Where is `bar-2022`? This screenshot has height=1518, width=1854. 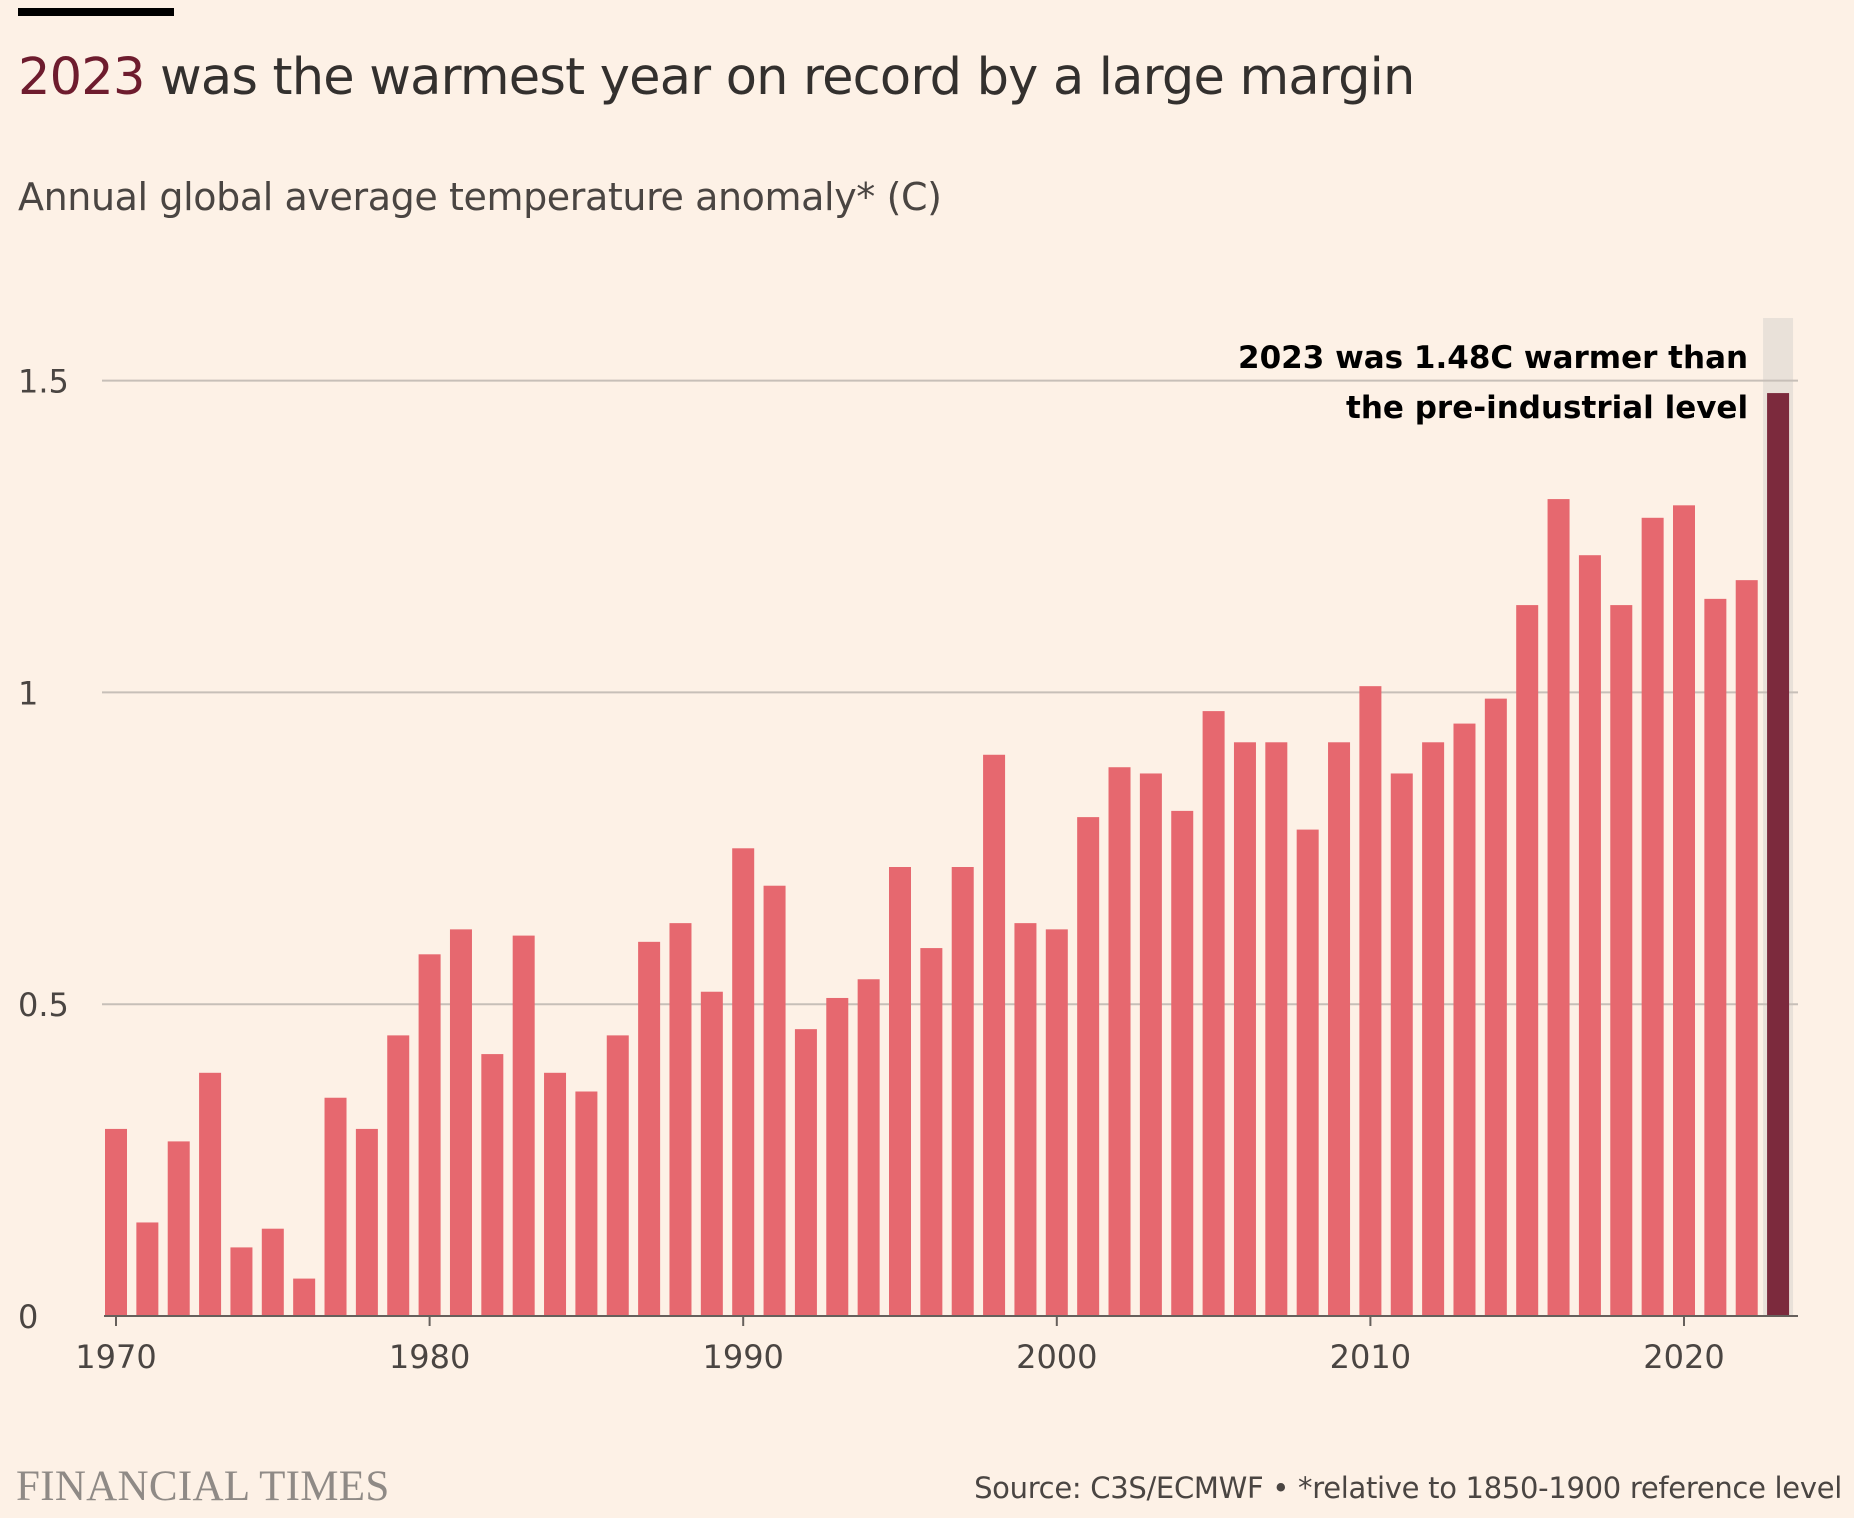
bar-2022 is located at coordinates (1746, 948).